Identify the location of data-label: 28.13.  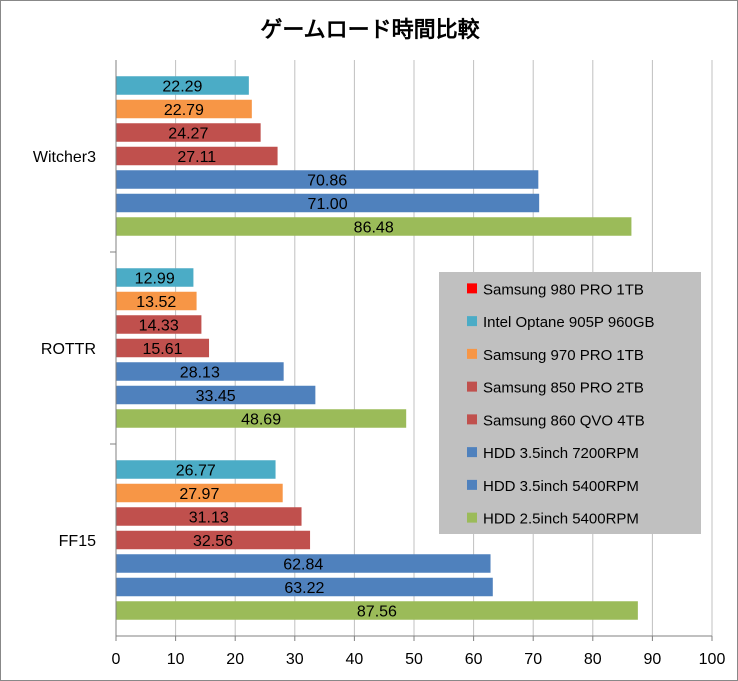
(200, 373).